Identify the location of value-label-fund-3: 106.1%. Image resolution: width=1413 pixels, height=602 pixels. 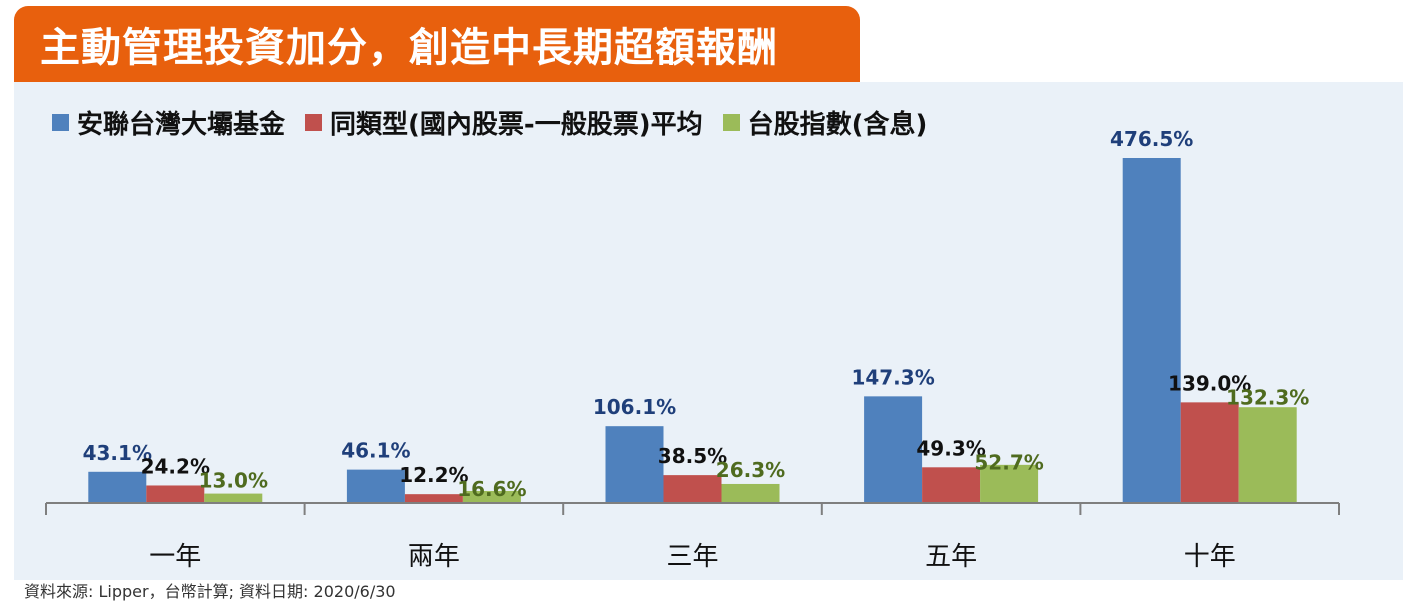
(634, 407).